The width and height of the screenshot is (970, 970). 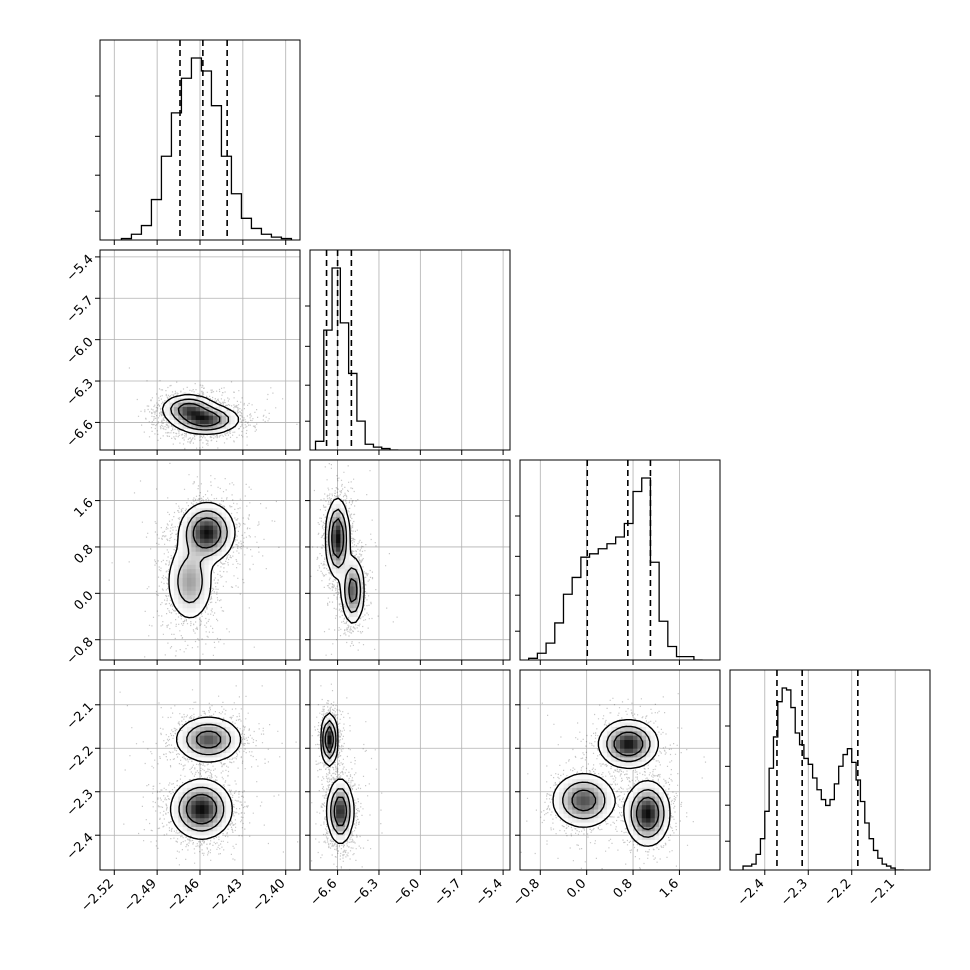 What do you see at coordinates (80, 309) in the screenshot?
I see `y-tick-label: −5.7` at bounding box center [80, 309].